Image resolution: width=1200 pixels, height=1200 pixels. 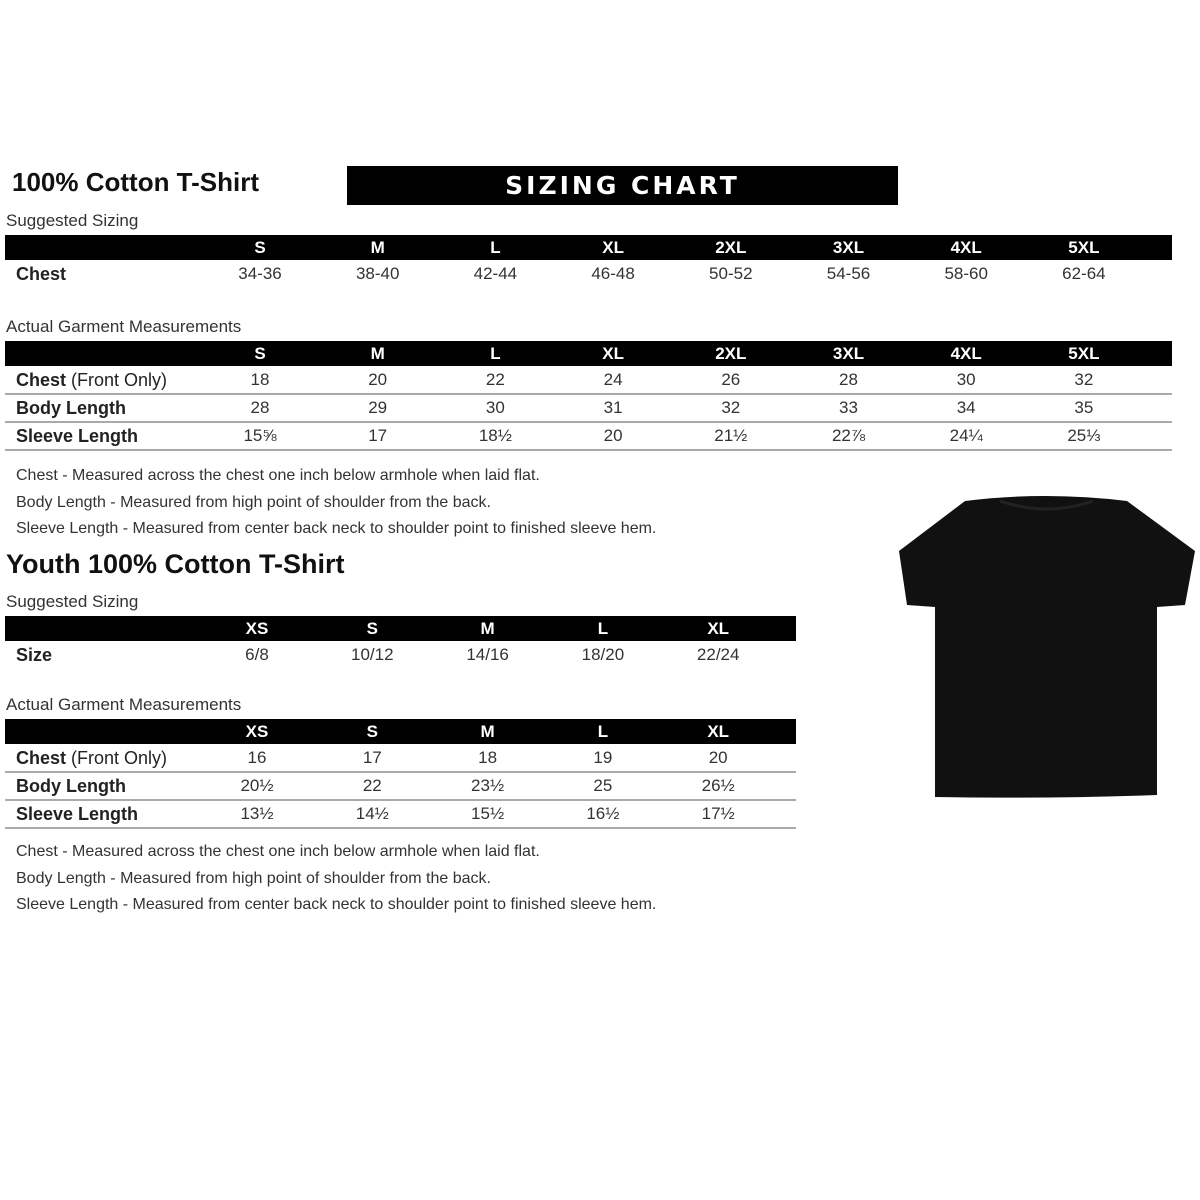 I want to click on table-cell: 14½, so click(x=372, y=813).